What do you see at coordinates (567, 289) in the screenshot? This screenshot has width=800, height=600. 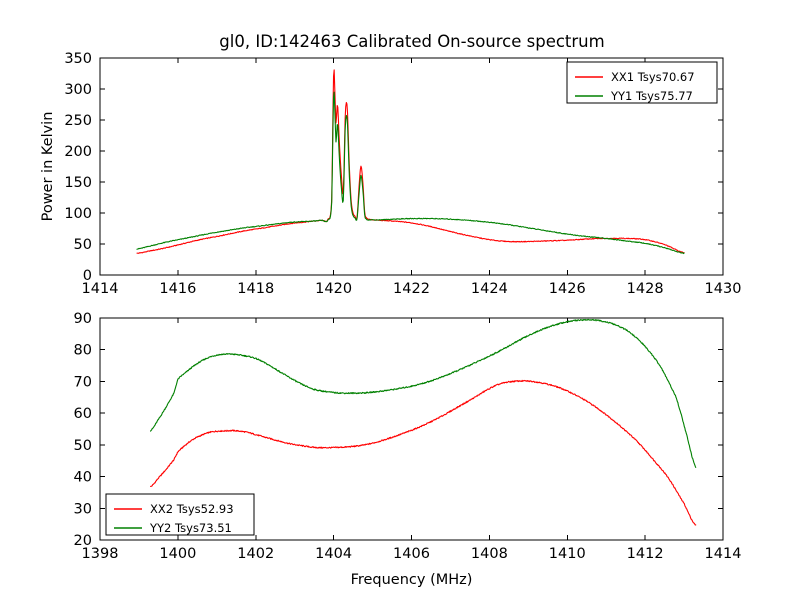 I see `x-tick-label: 1426` at bounding box center [567, 289].